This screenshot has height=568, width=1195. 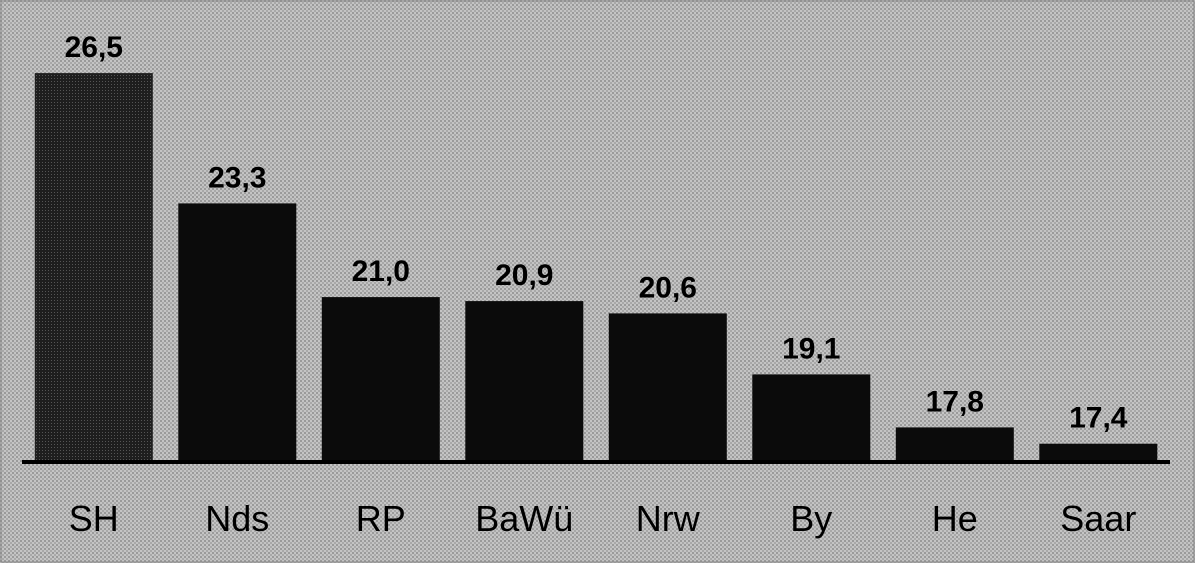 I want to click on value-label: 17,4, so click(x=1098, y=418).